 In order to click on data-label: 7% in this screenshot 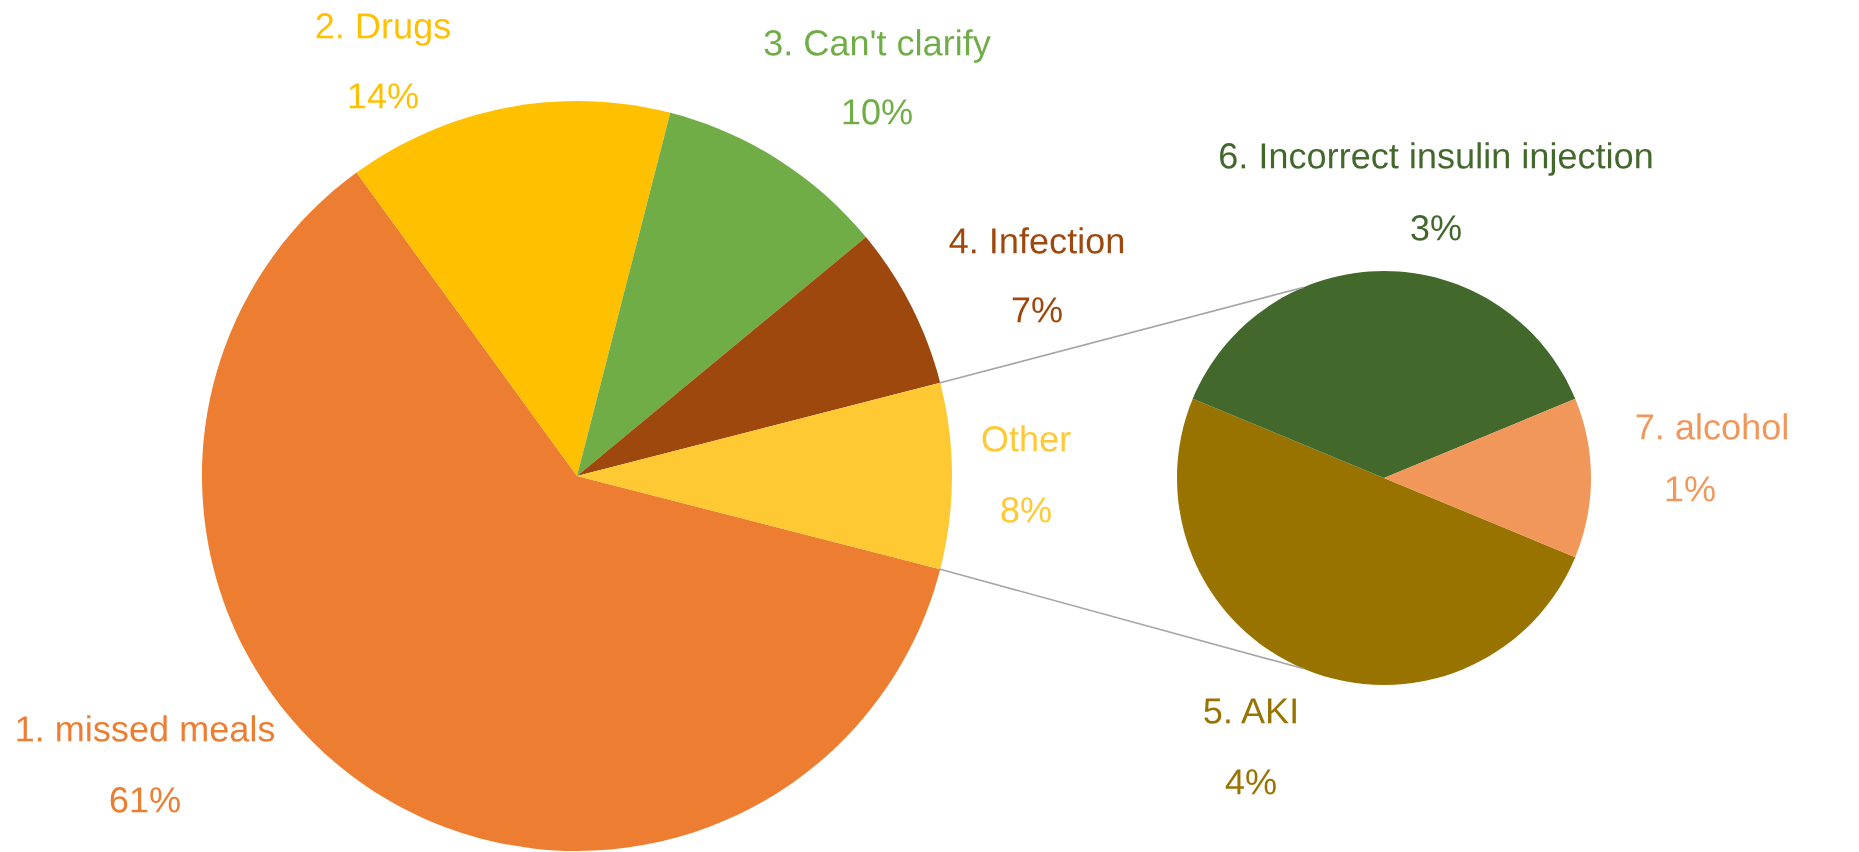, I will do `click(1037, 310)`.